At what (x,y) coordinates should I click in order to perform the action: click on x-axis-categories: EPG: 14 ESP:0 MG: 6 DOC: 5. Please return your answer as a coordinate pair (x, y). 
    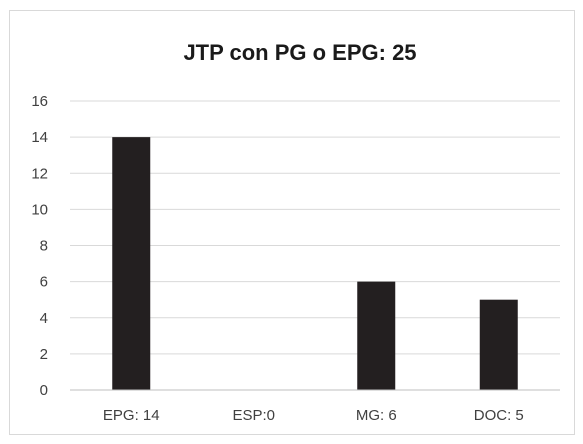
    Looking at the image, I should click on (313, 415).